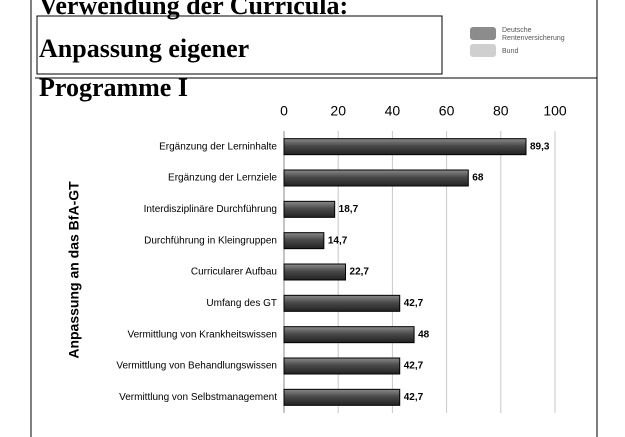 The height and width of the screenshot is (437, 625). Describe the element at coordinates (338, 111) in the screenshot. I see `x-tick-label: 20` at that location.